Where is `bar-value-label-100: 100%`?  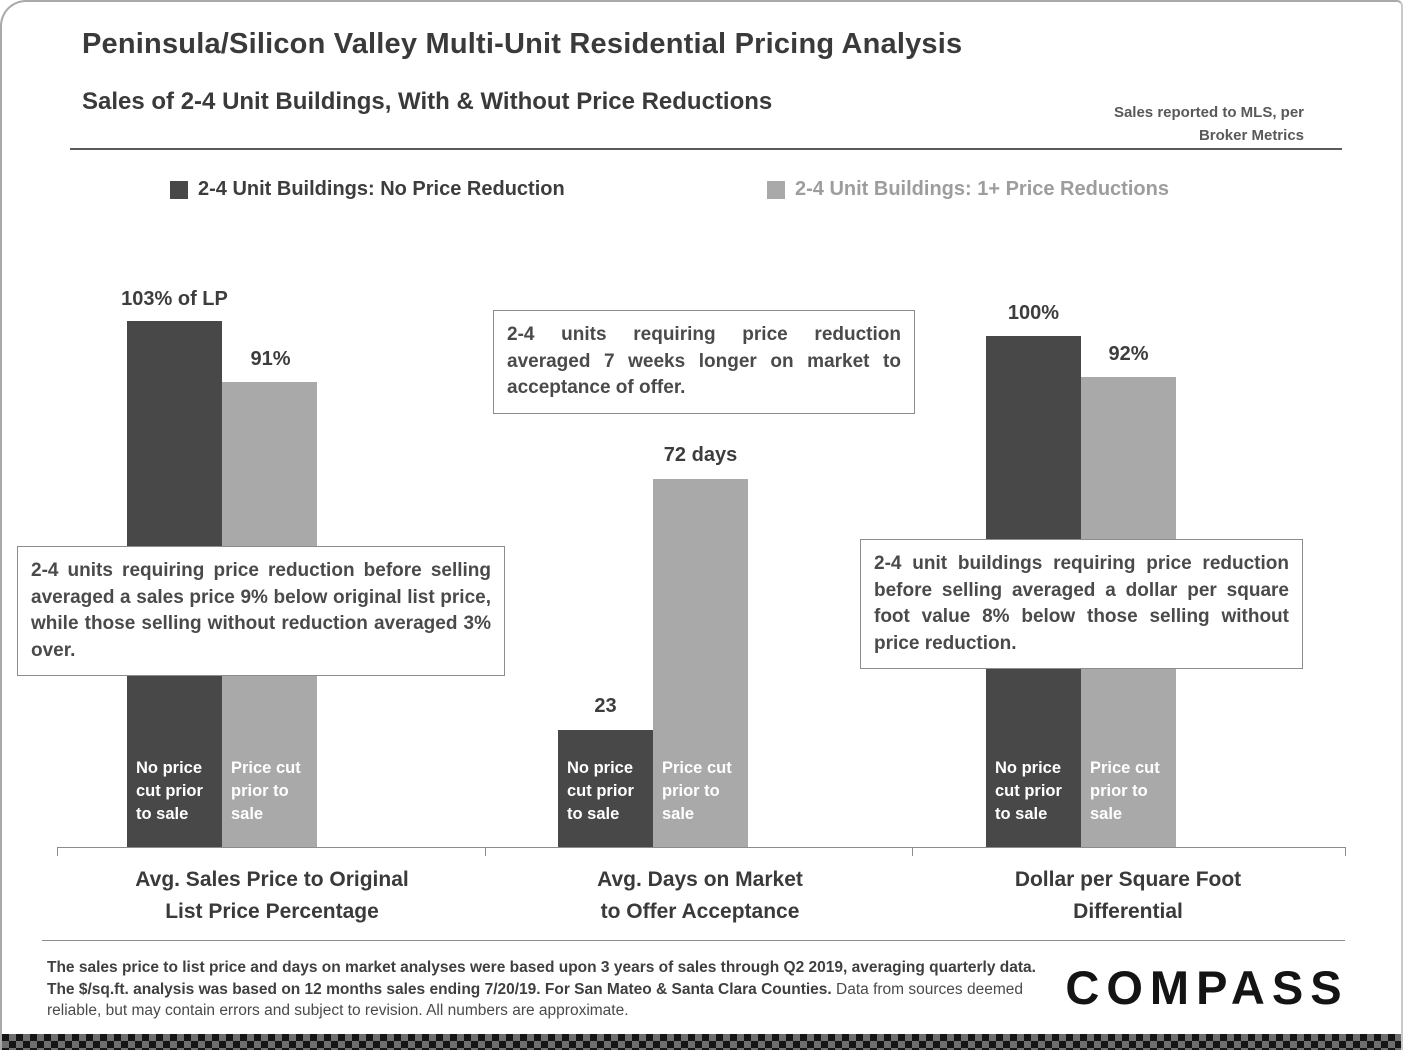 bar-value-label-100: 100% is located at coordinates (1033, 313).